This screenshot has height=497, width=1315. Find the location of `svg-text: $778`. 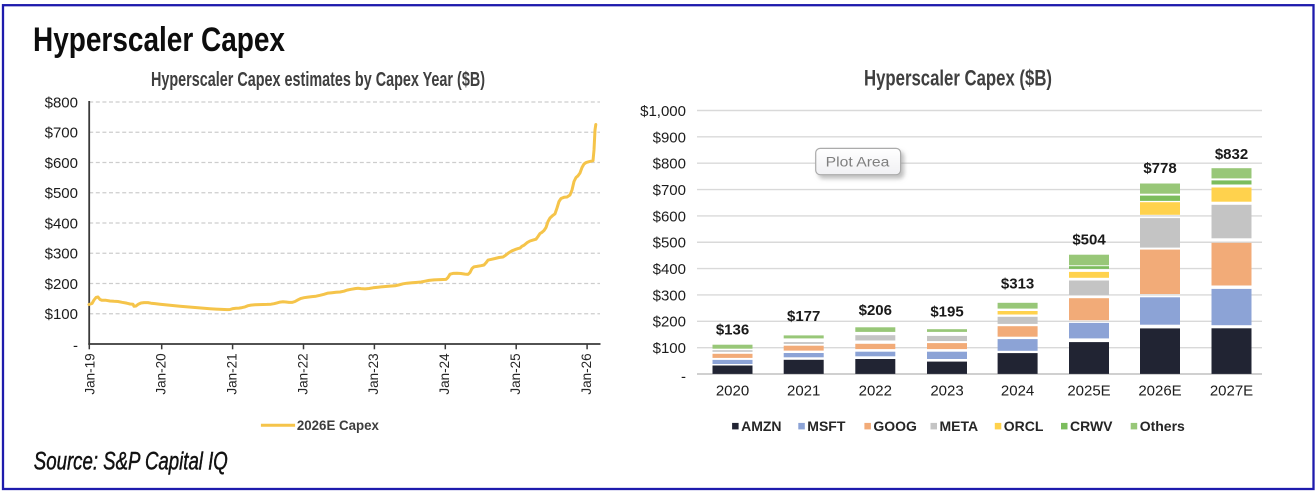

svg-text: $778 is located at coordinates (1159, 168).